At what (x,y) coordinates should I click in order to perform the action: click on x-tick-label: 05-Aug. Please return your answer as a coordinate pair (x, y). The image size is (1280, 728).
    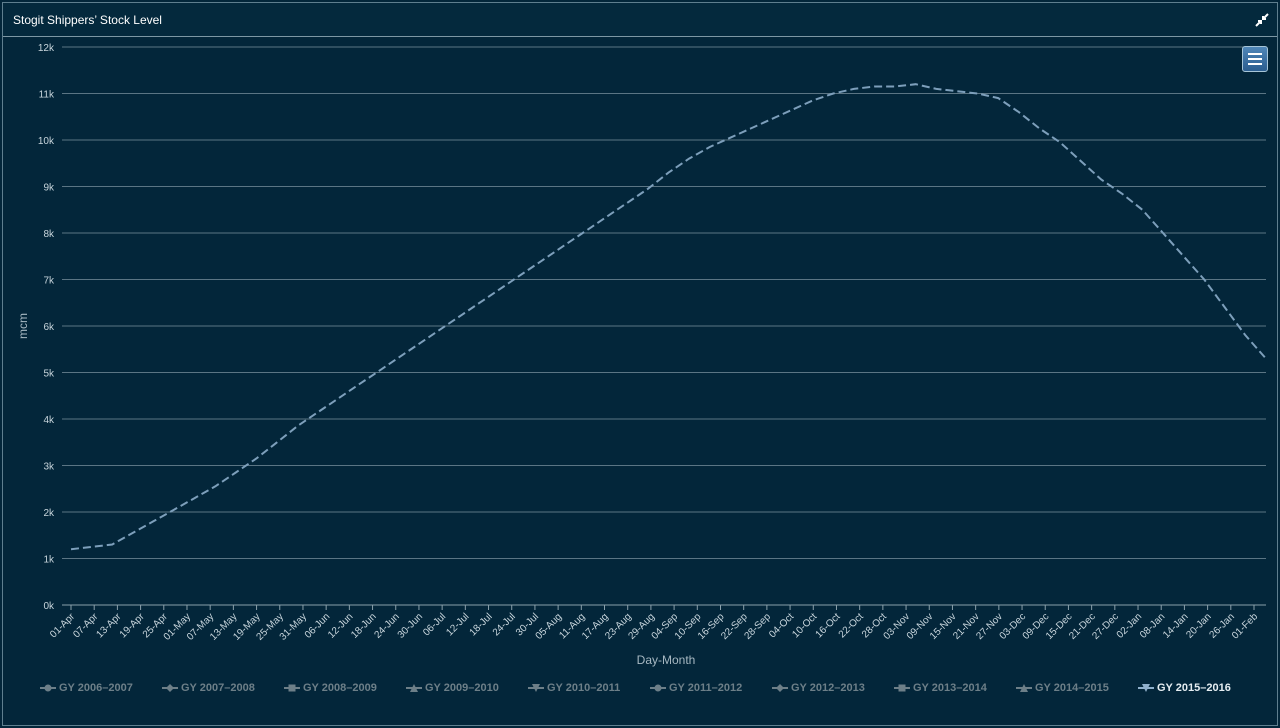
    Looking at the image, I should click on (549, 626).